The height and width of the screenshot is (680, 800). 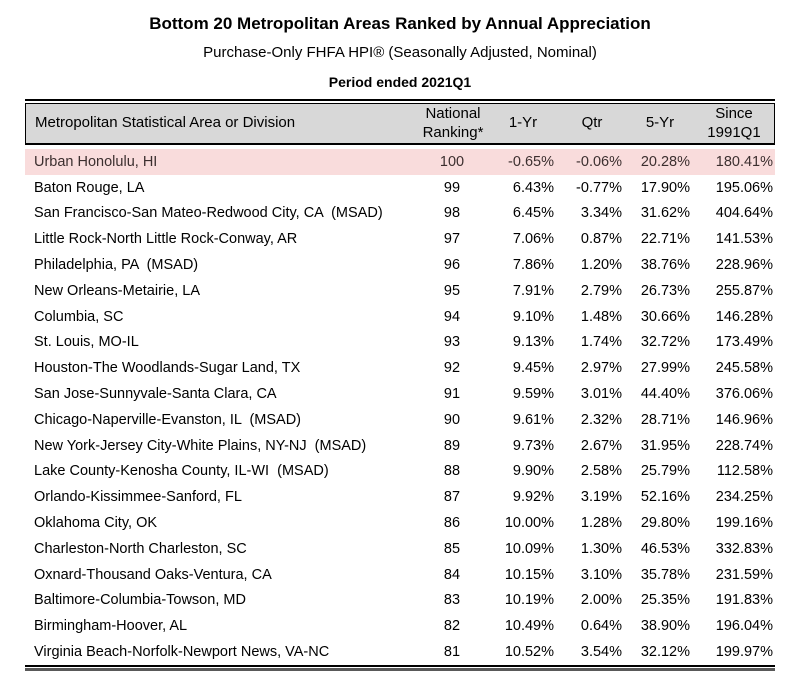 I want to click on qtr-cell: 1.74%, so click(x=601, y=342).